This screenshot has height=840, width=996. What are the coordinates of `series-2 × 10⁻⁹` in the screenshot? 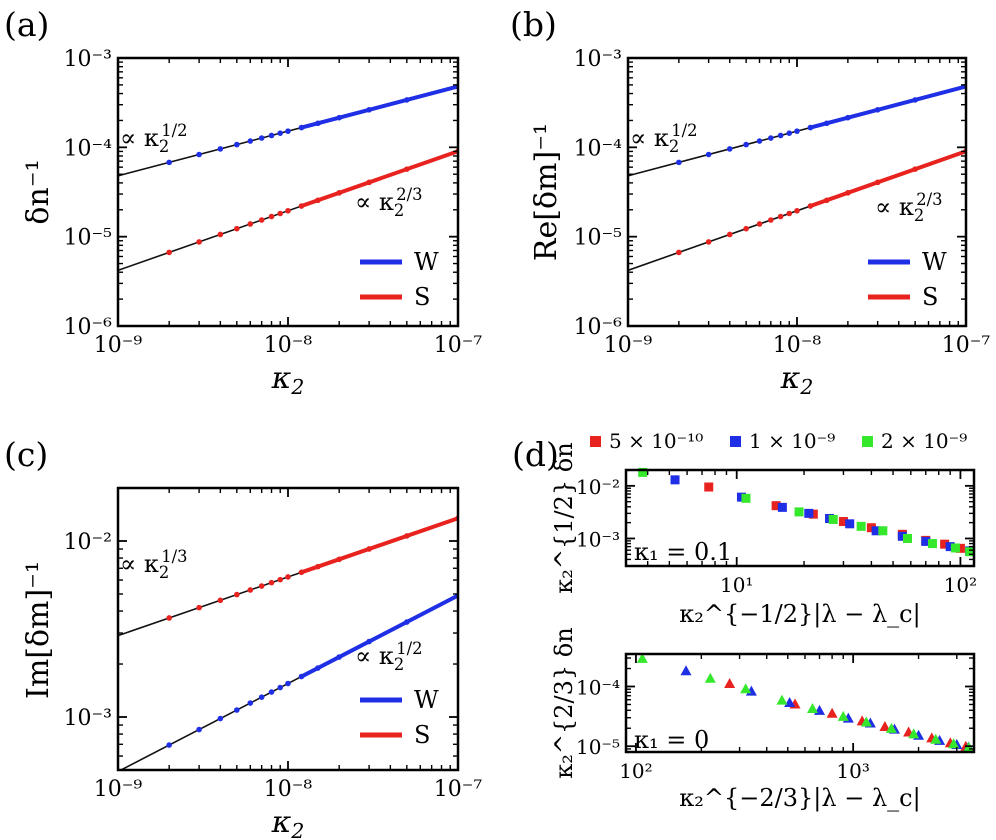 It's located at (806, 512).